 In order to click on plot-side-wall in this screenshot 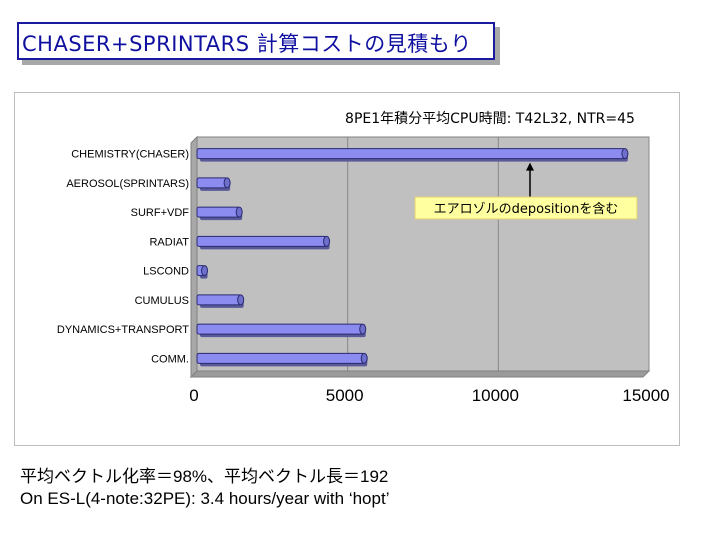, I will do `click(194, 257)`.